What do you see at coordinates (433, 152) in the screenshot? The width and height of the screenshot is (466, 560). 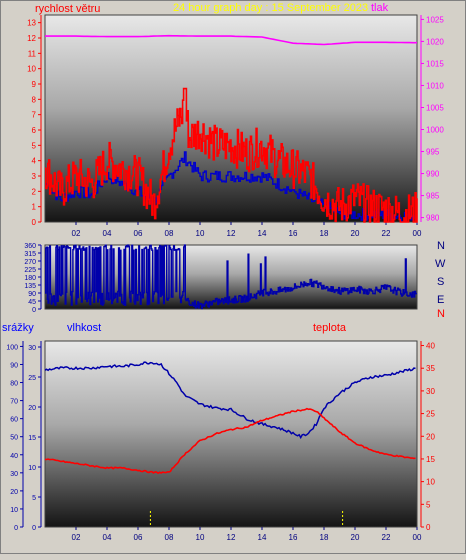 I see `pressure-y-tick-label: 995` at bounding box center [433, 152].